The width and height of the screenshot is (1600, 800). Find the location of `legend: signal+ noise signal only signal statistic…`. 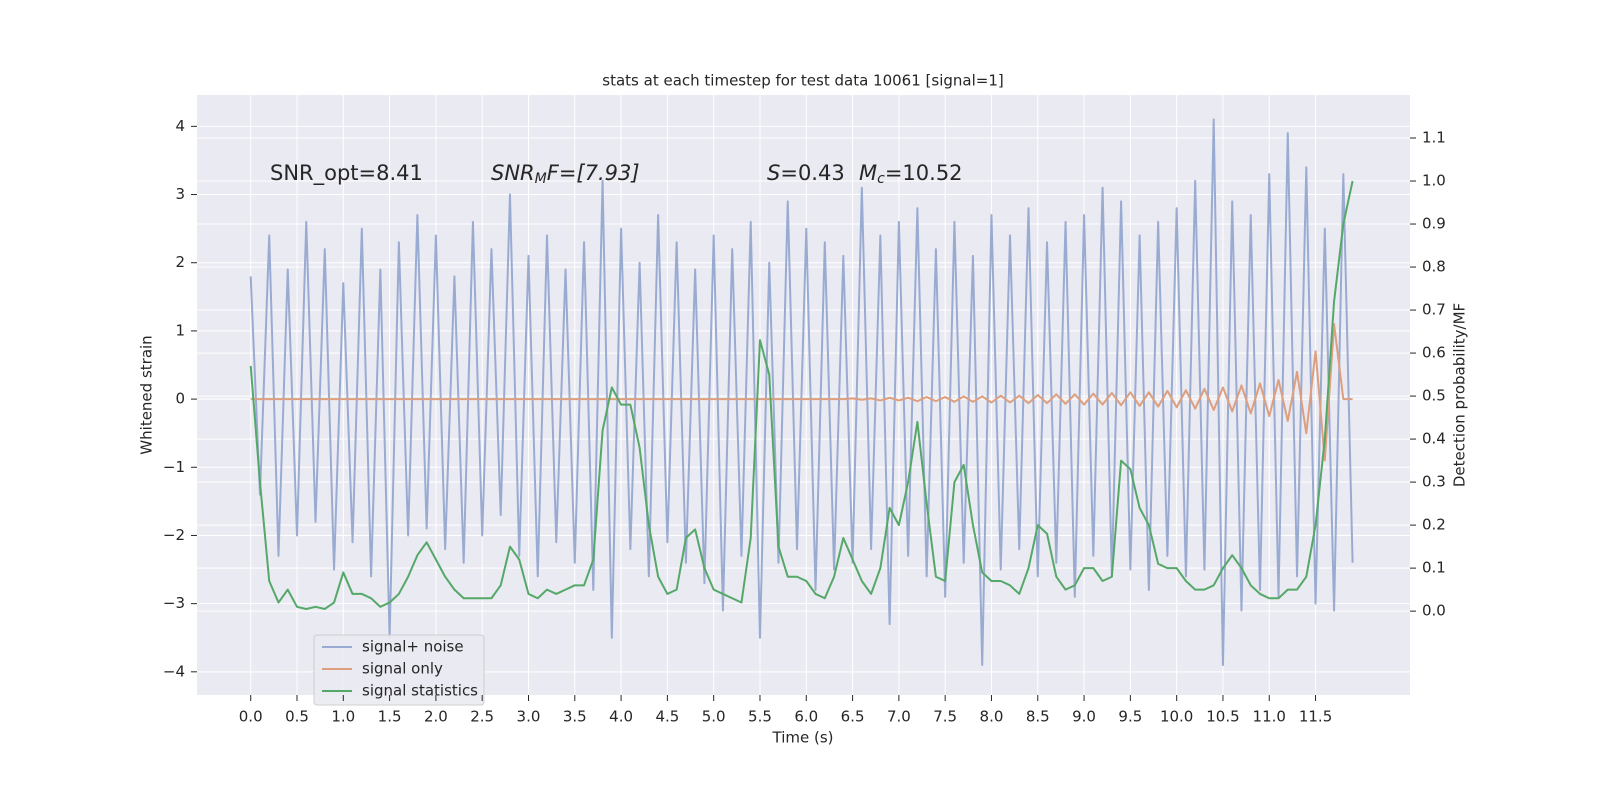

legend: signal+ noise signal only signal statistic… is located at coordinates (399, 670).